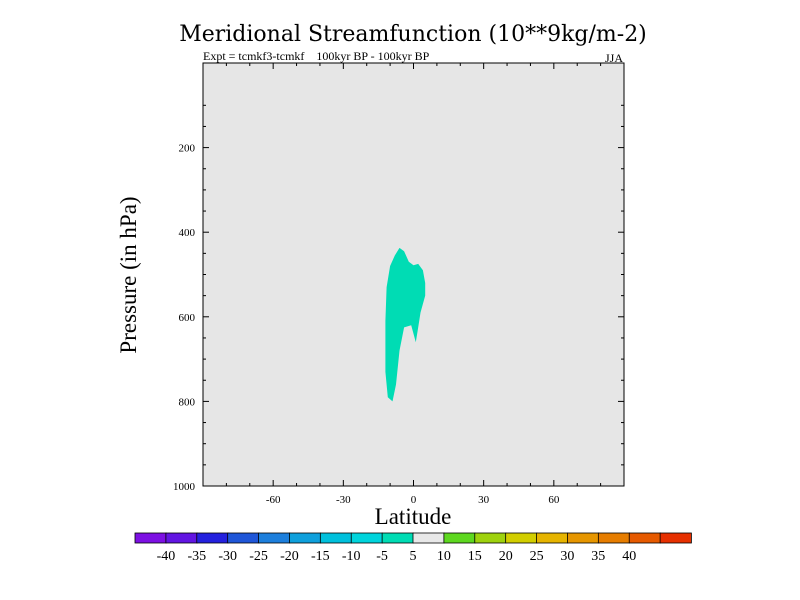  I want to click on x-tick-label: 60, so click(554, 500).